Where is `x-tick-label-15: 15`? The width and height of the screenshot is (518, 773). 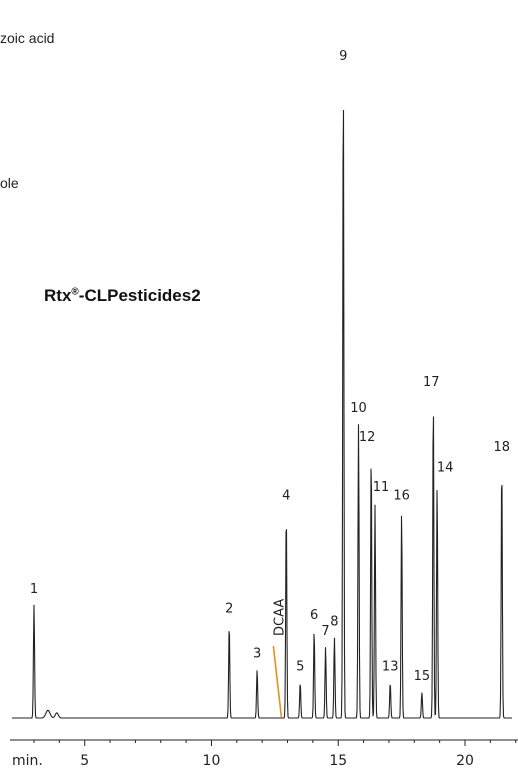
x-tick-label-15: 15 is located at coordinates (338, 761).